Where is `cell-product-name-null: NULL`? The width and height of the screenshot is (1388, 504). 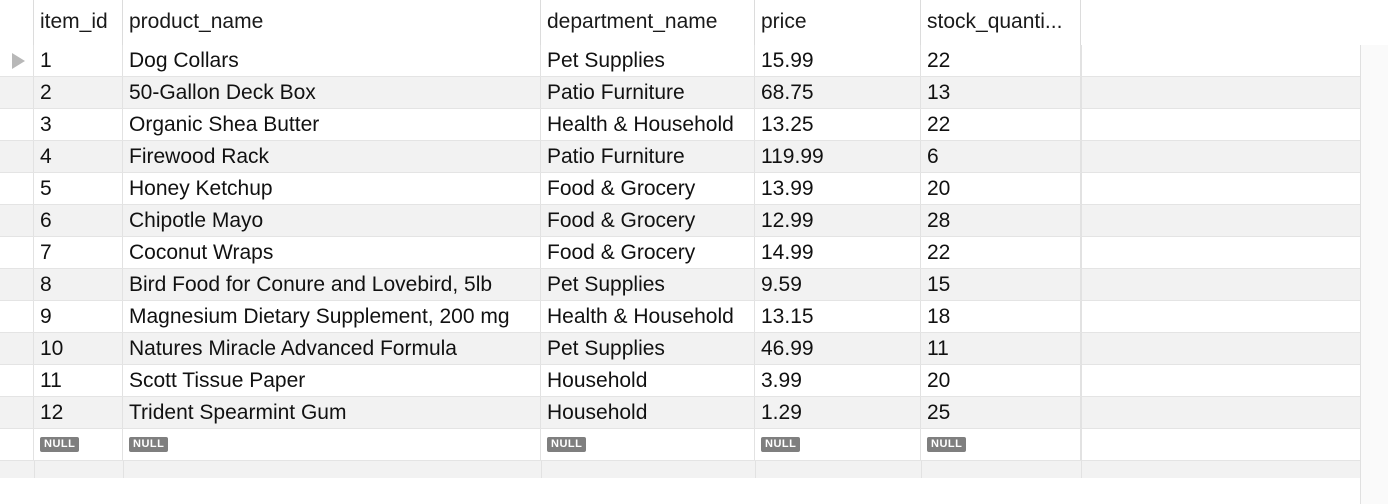 cell-product-name-null: NULL is located at coordinates (332, 444).